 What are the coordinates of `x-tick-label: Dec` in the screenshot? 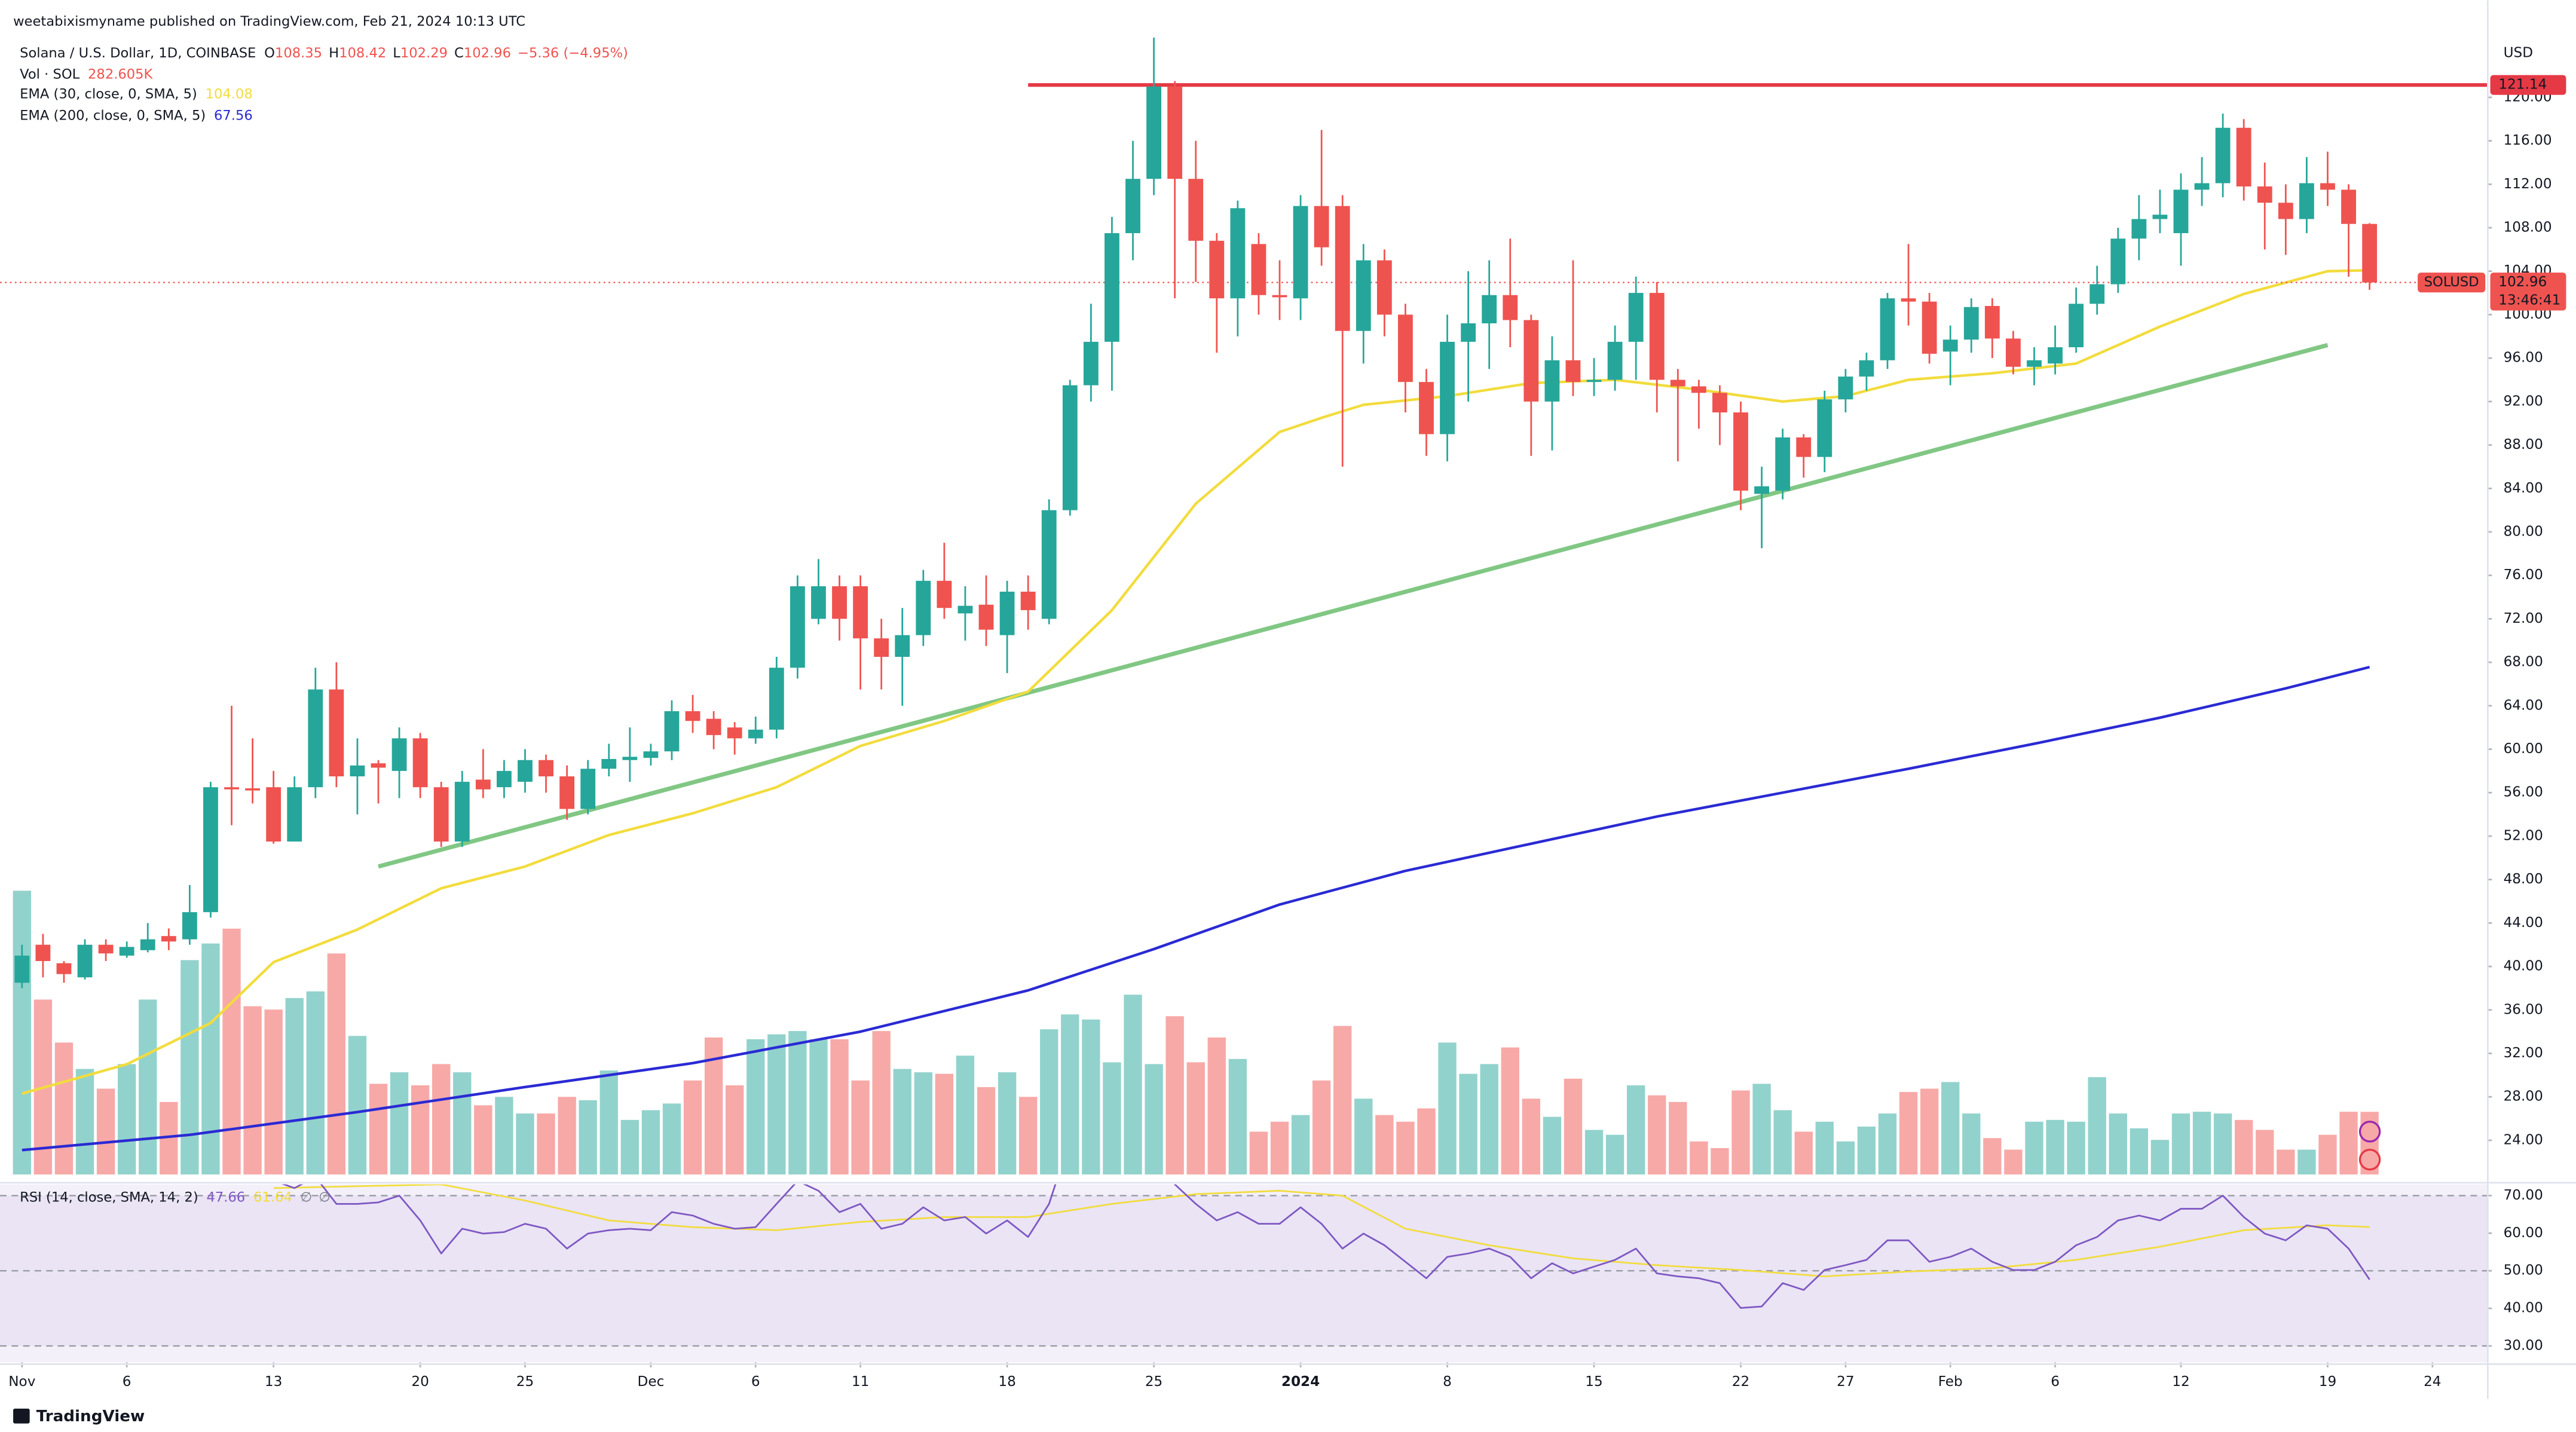 It's located at (651, 1381).